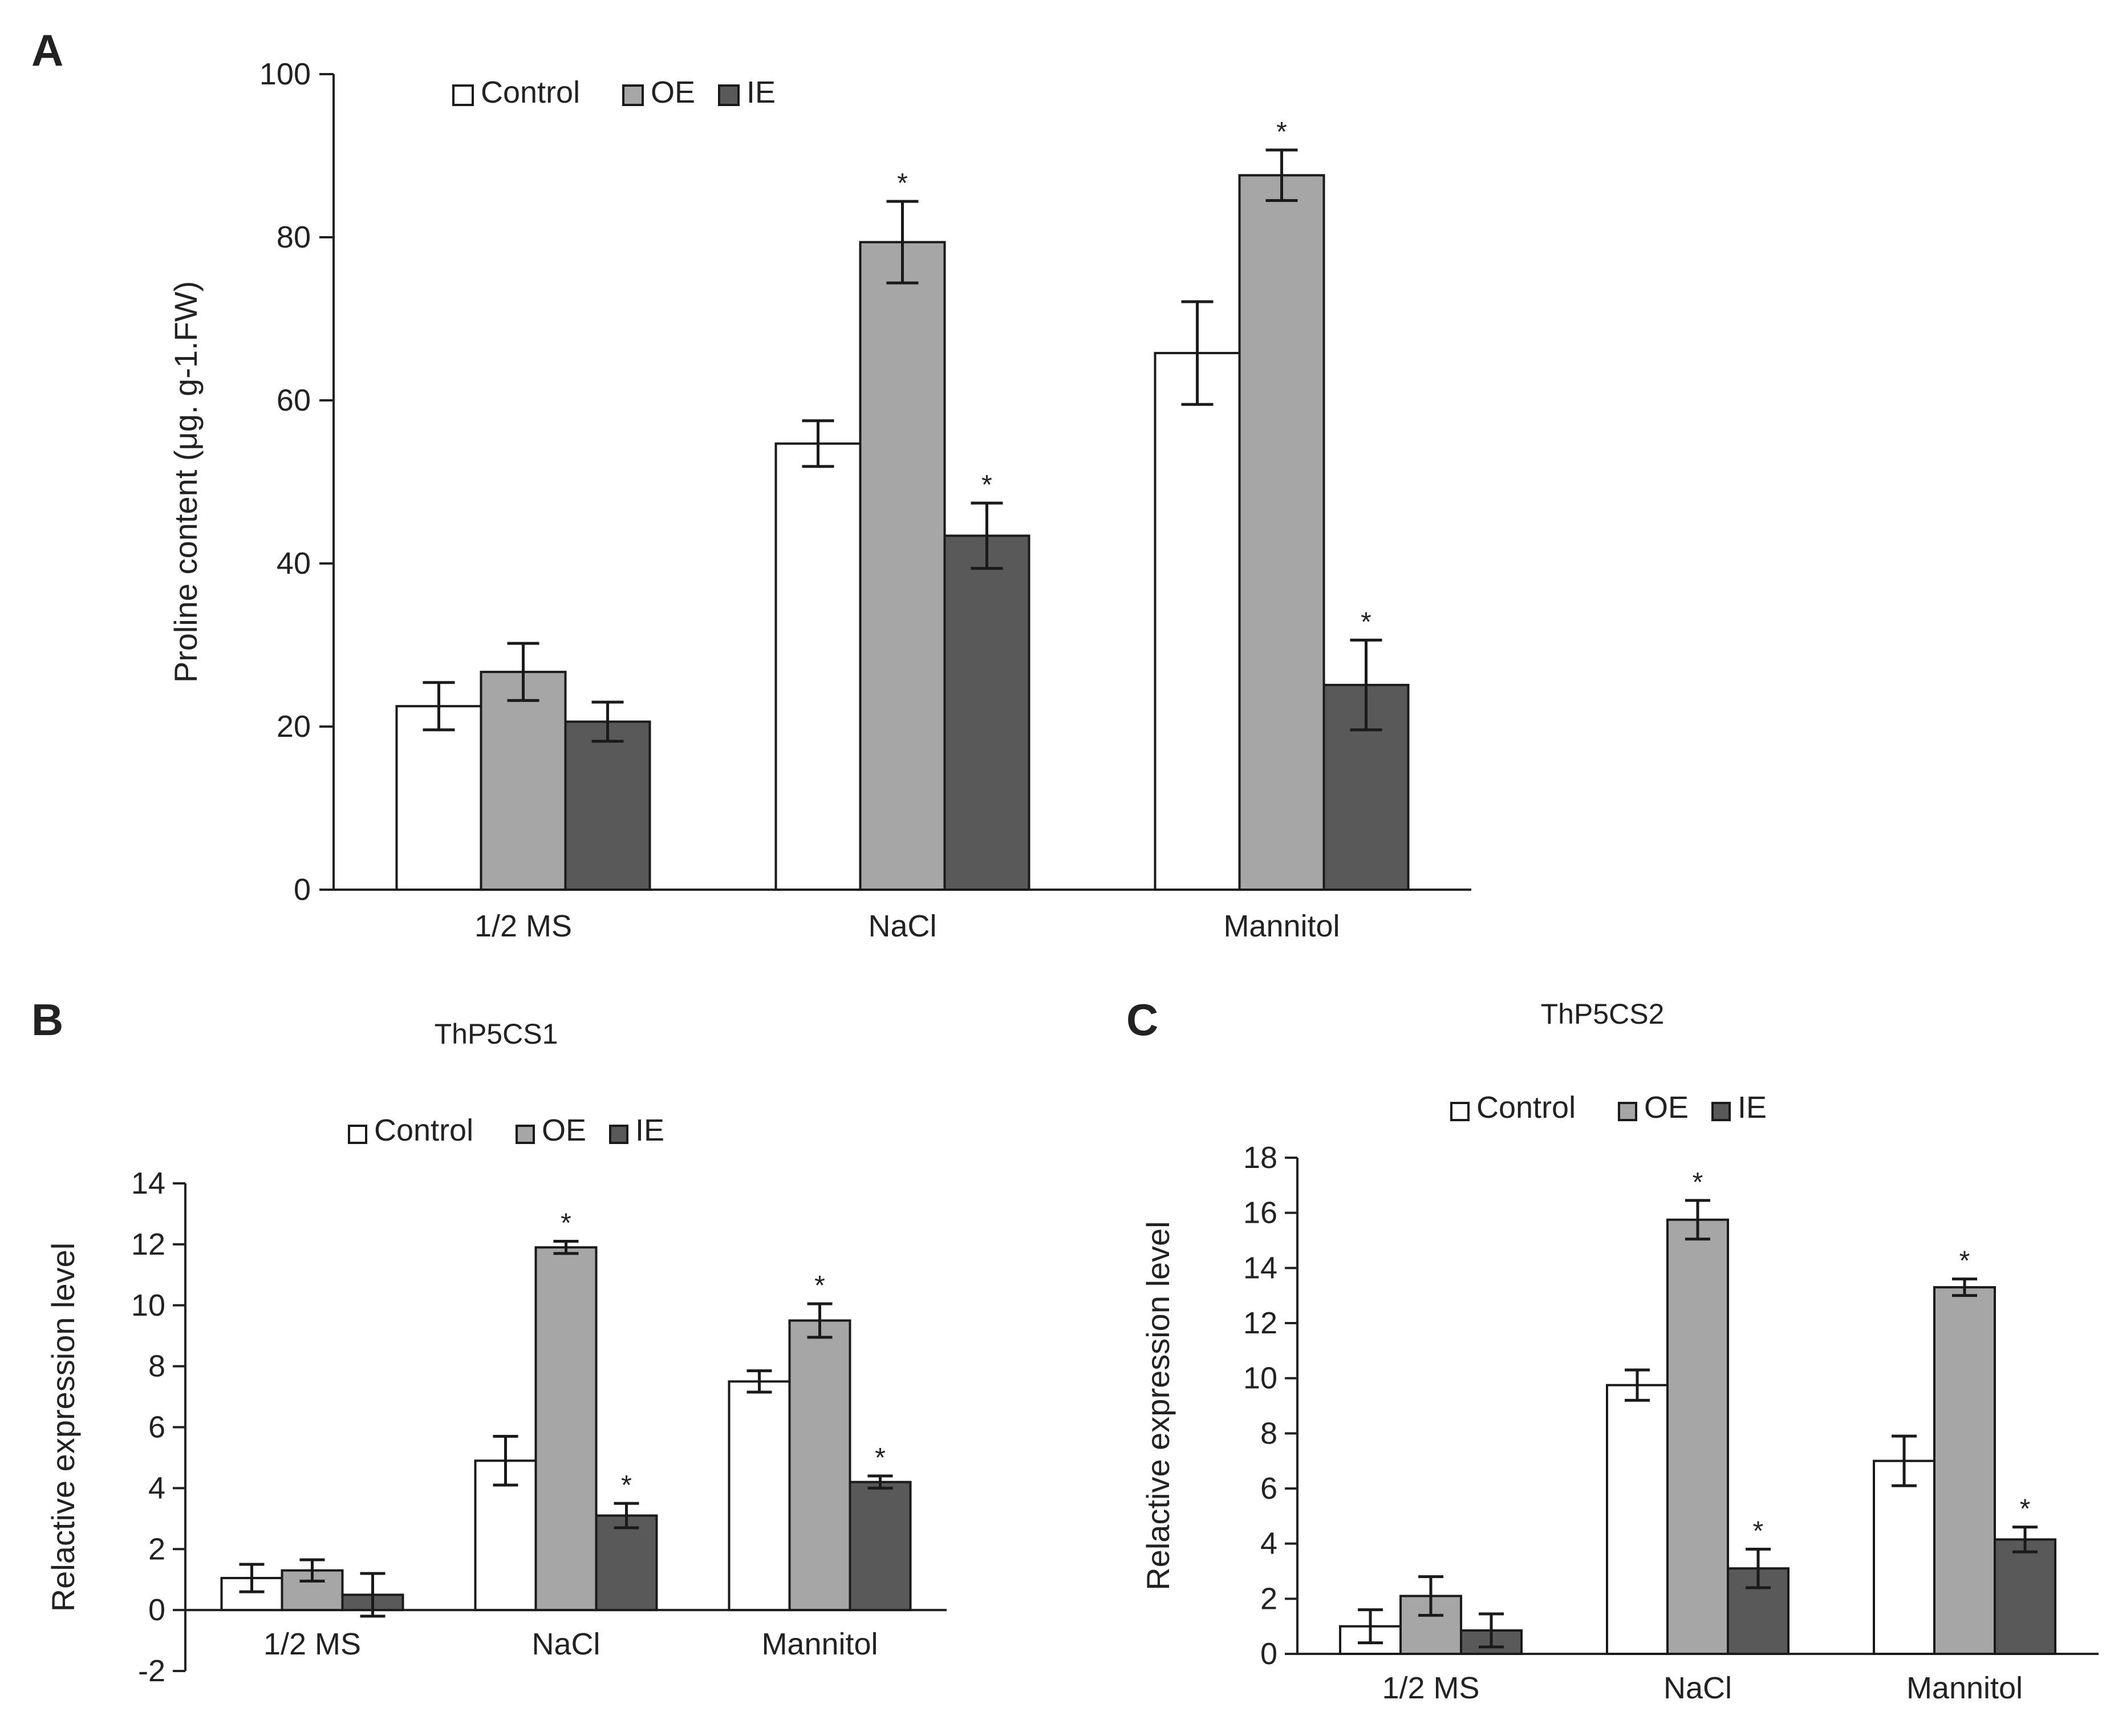  What do you see at coordinates (294, 400) in the screenshot?
I see `y-tick-label: 60` at bounding box center [294, 400].